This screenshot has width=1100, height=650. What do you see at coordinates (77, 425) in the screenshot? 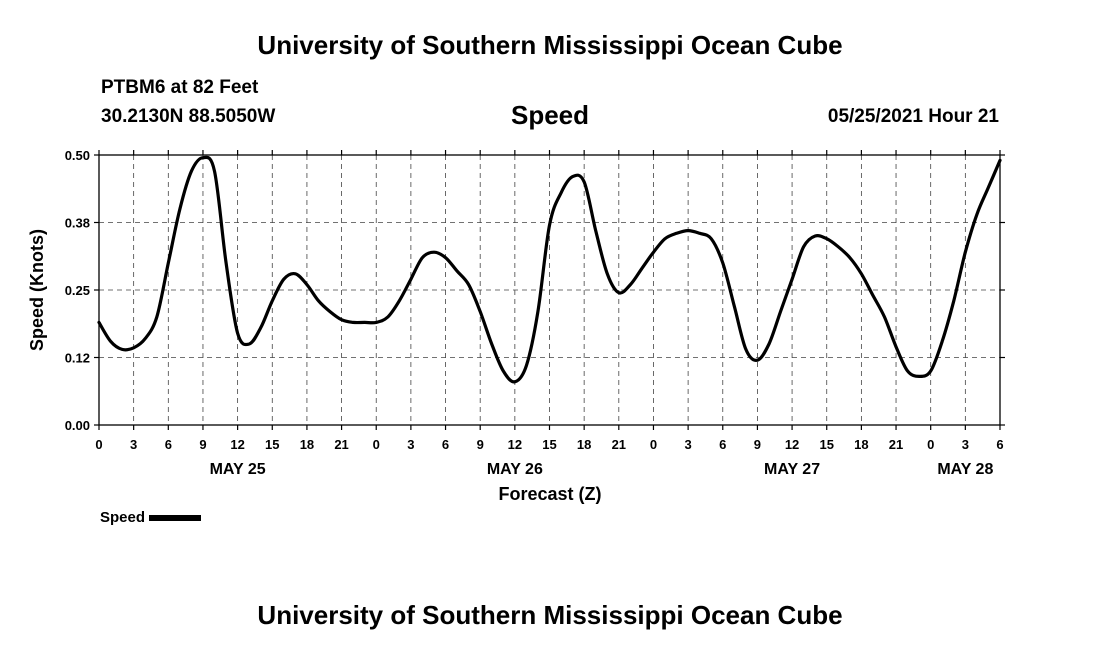
I see `y-tick-label: 0.00` at bounding box center [77, 425].